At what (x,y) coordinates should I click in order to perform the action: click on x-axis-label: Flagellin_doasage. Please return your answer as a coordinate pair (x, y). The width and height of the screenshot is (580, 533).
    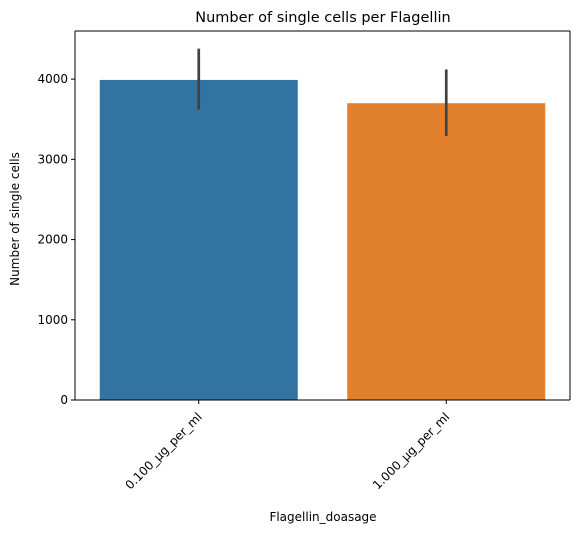
    Looking at the image, I should click on (322, 517).